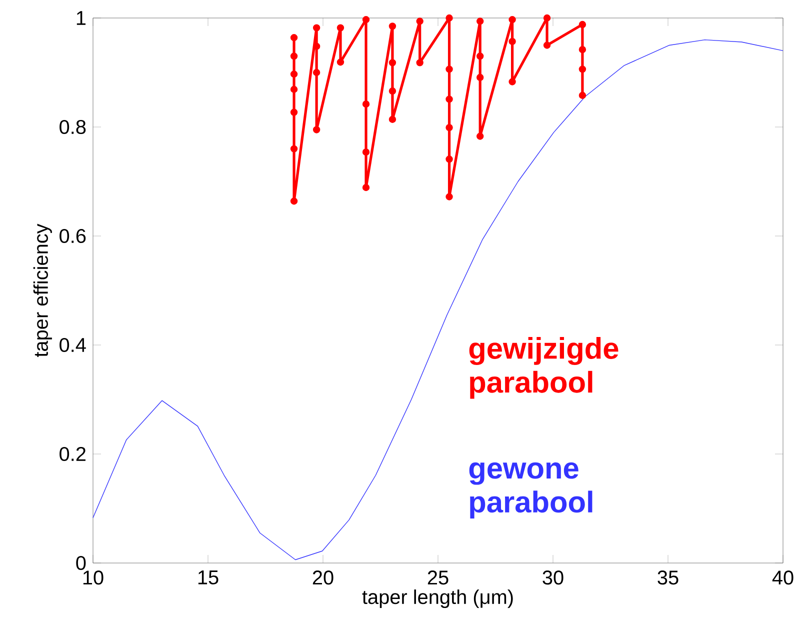  I want to click on y-tick-label: 0.8, so click(73, 127).